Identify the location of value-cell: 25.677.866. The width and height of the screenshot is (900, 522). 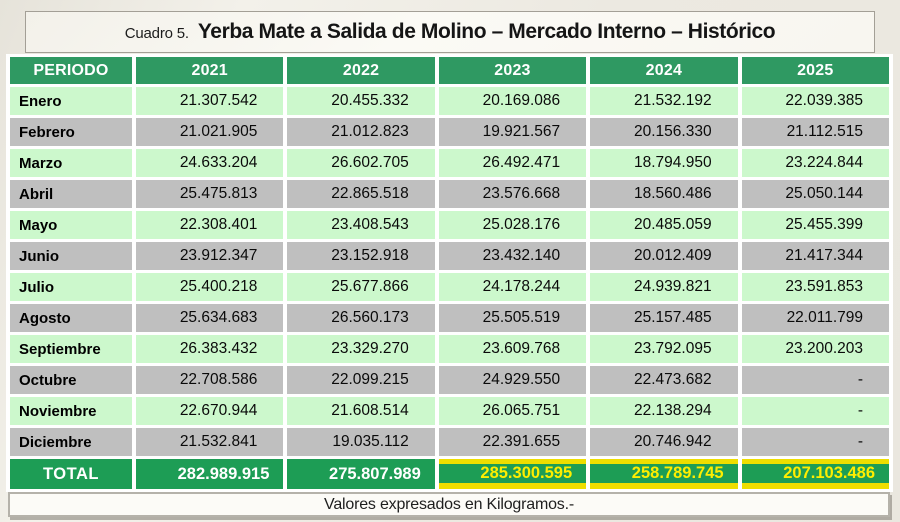
(361, 287).